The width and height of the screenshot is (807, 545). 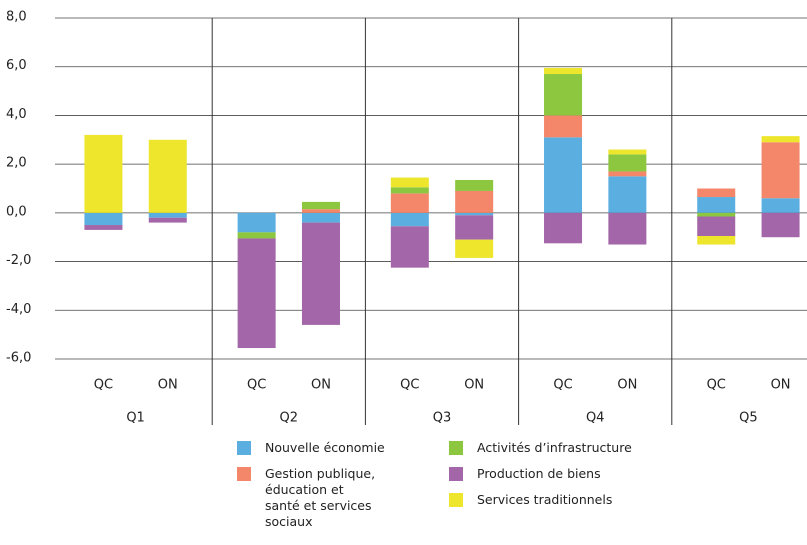 What do you see at coordinates (325, 447) in the screenshot?
I see `legend-label: Nouvelle économie` at bounding box center [325, 447].